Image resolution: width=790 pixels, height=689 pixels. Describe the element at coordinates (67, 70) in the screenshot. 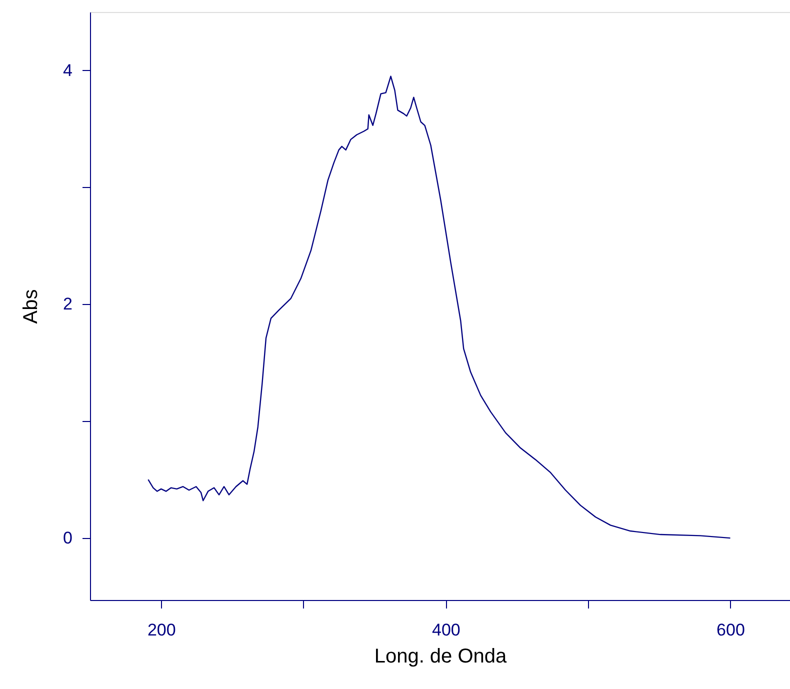

I see `y-tick-label: 4` at that location.